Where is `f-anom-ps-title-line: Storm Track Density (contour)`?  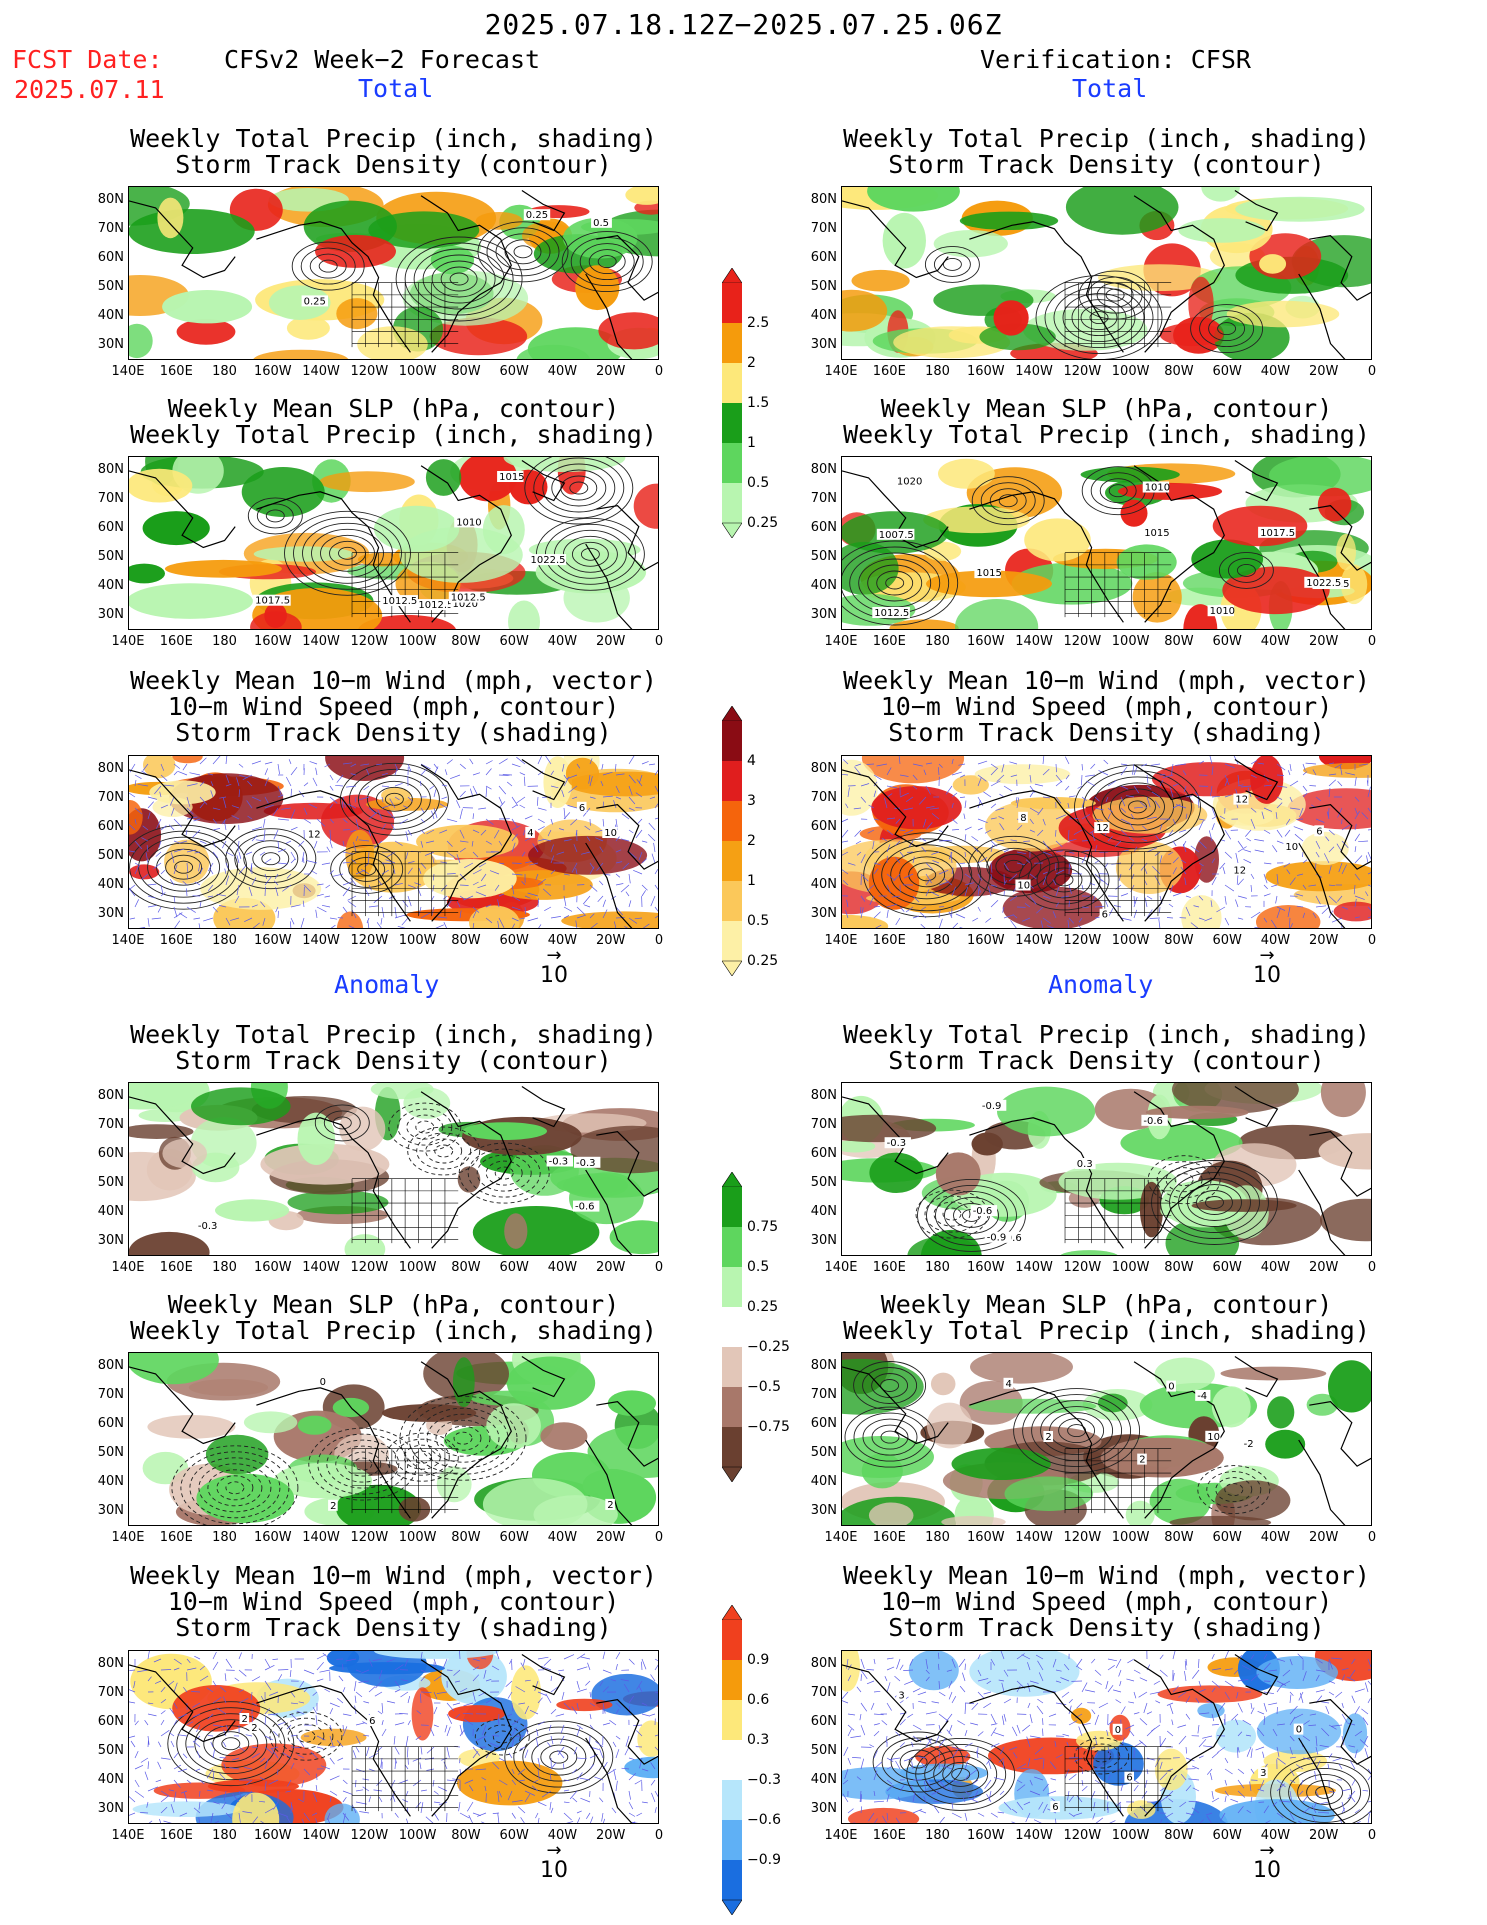 f-anom-ps-title-line: Storm Track Density (contour) is located at coordinates (393, 1060).